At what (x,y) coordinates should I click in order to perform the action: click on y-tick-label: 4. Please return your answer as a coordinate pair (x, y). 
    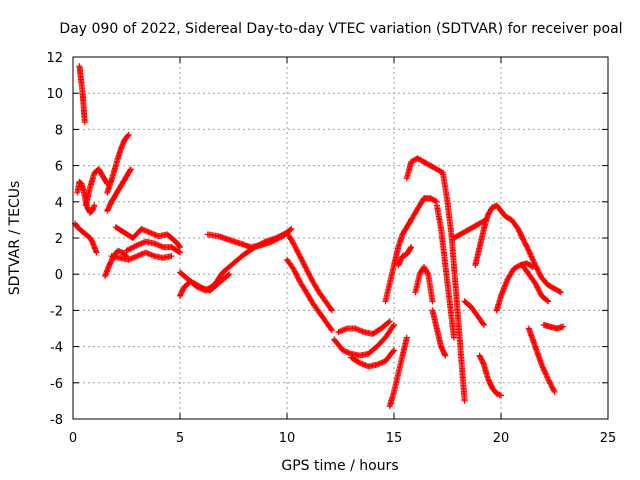
    Looking at the image, I should click on (59, 203).